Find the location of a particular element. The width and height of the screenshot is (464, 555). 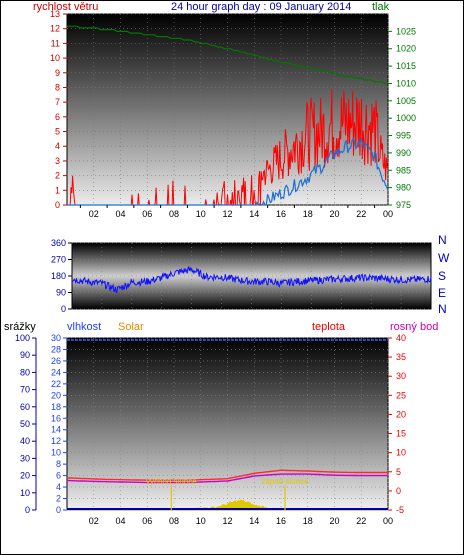

wind-average-line is located at coordinates (228, 171).